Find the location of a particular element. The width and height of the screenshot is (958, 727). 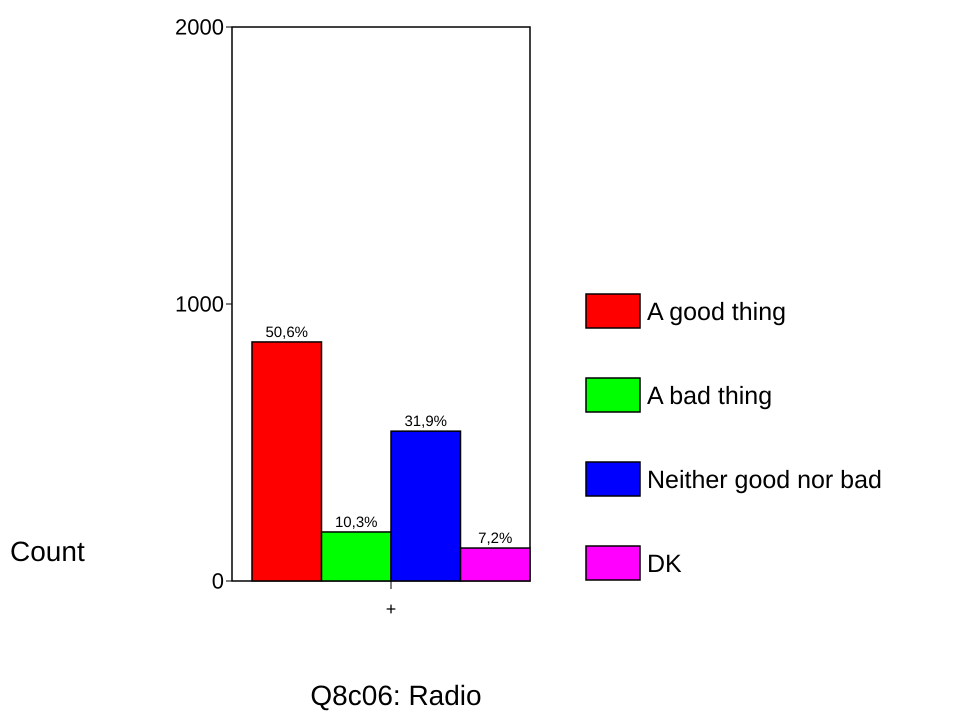

legend-label: A bad thing is located at coordinates (709, 396).